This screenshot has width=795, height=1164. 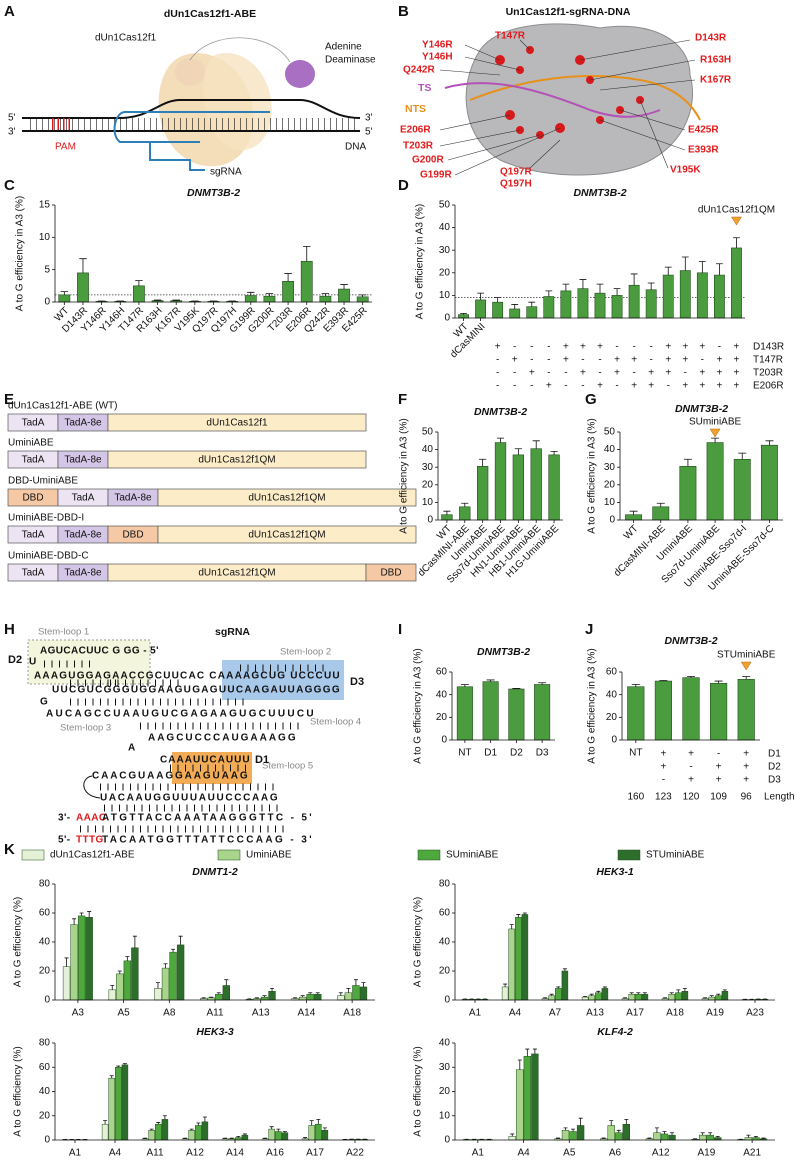 What do you see at coordinates (64, 840) in the screenshot?
I see `sequence: 5'-` at bounding box center [64, 840].